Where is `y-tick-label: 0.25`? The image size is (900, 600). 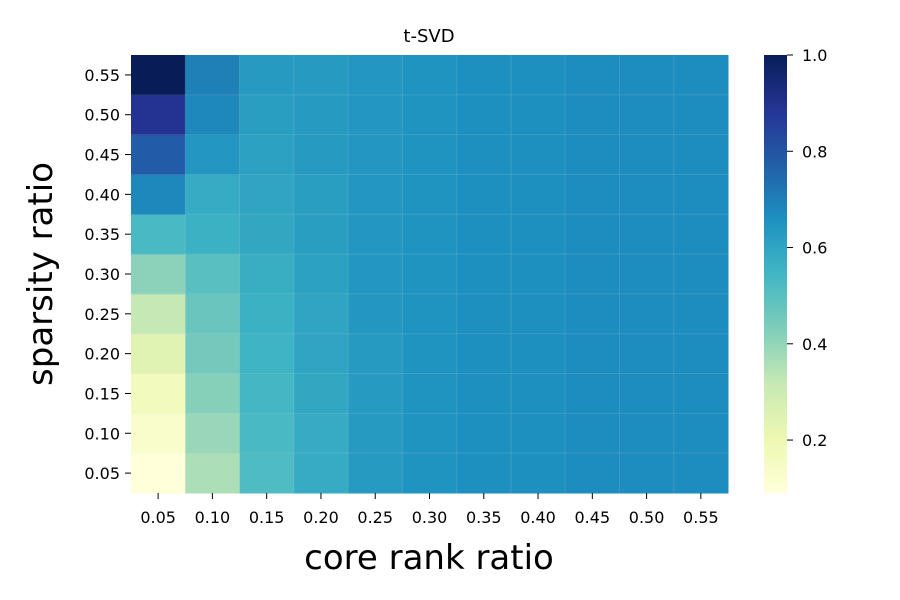
y-tick-label: 0.25 is located at coordinates (102, 314).